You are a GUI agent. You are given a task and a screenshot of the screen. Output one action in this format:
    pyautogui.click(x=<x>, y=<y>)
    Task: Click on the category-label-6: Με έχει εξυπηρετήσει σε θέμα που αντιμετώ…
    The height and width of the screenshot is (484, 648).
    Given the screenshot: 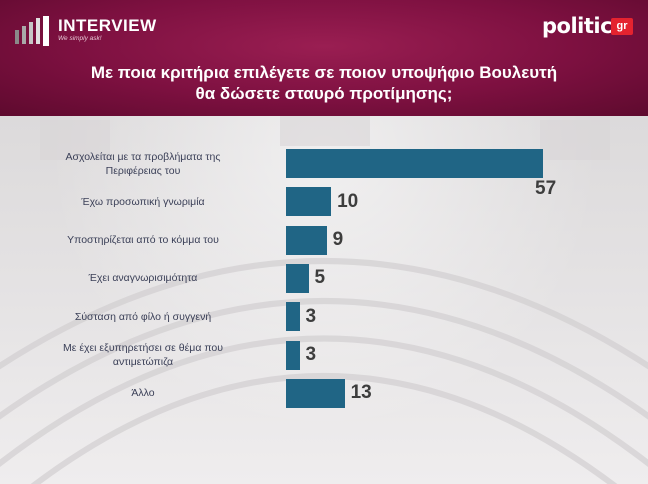 What is the action you would take?
    pyautogui.click(x=143, y=355)
    